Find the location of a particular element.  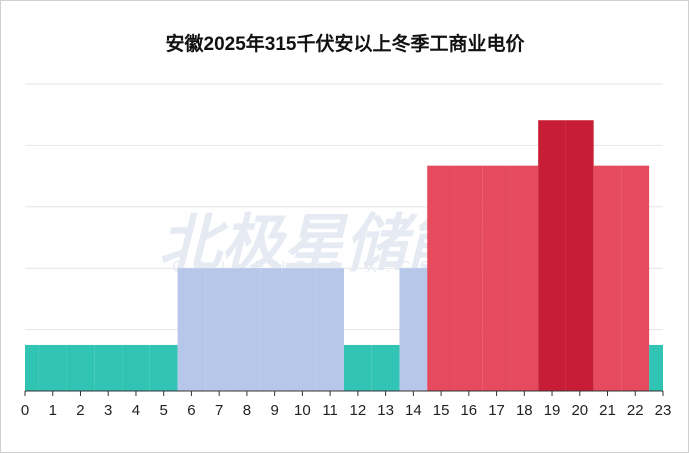

x-tick-label: 8 is located at coordinates (247, 410).